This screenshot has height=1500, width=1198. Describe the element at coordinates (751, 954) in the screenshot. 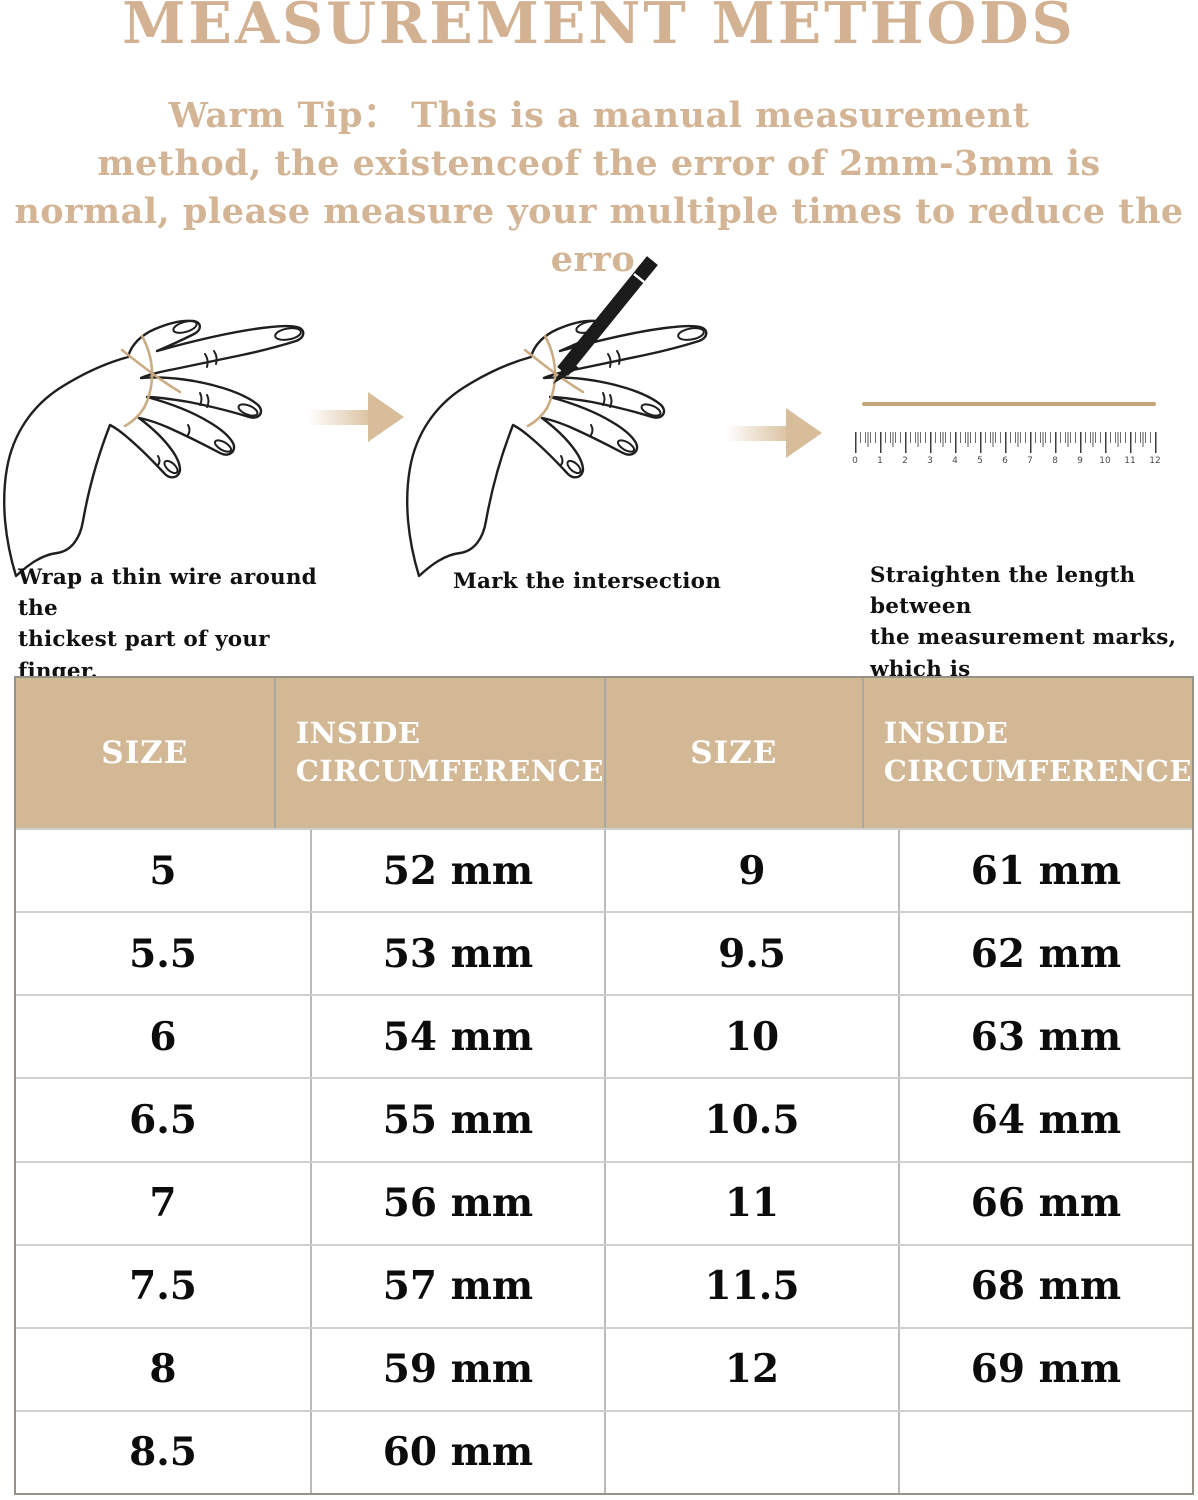

I see `table-cell: 9.5` at that location.